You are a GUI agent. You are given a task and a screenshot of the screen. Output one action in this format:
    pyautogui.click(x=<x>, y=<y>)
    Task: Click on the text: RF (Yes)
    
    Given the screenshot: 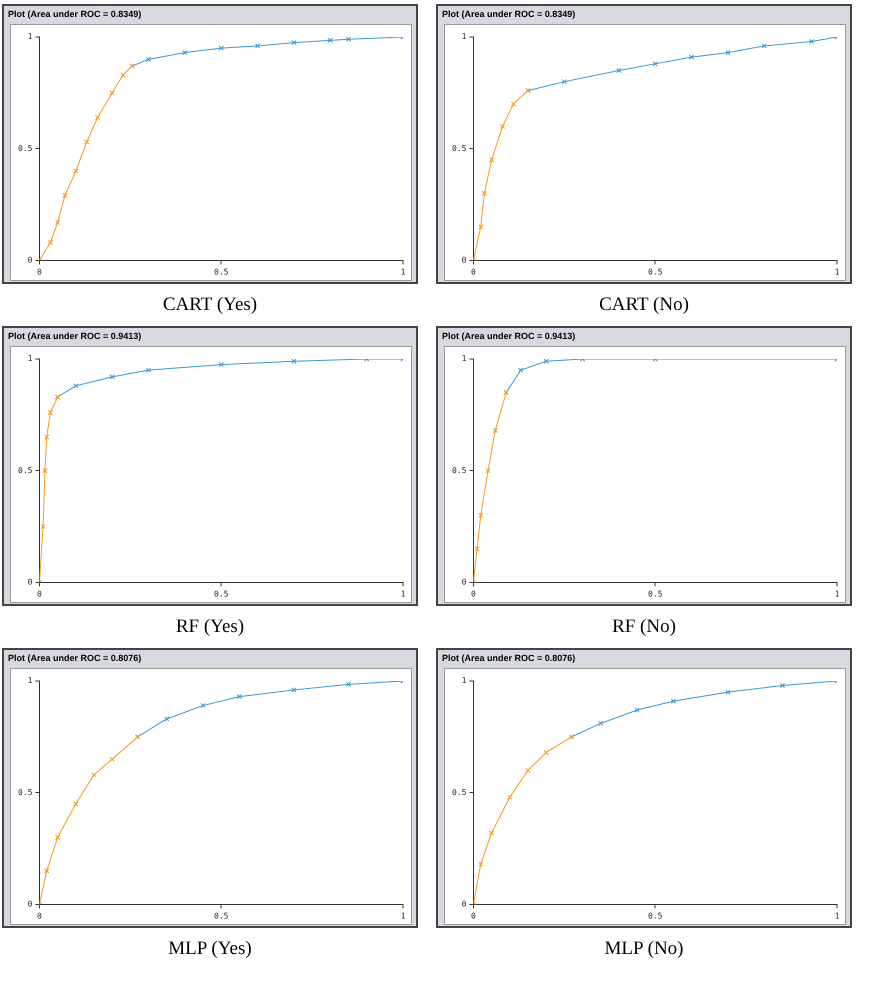 What is the action you would take?
    pyautogui.click(x=210, y=627)
    